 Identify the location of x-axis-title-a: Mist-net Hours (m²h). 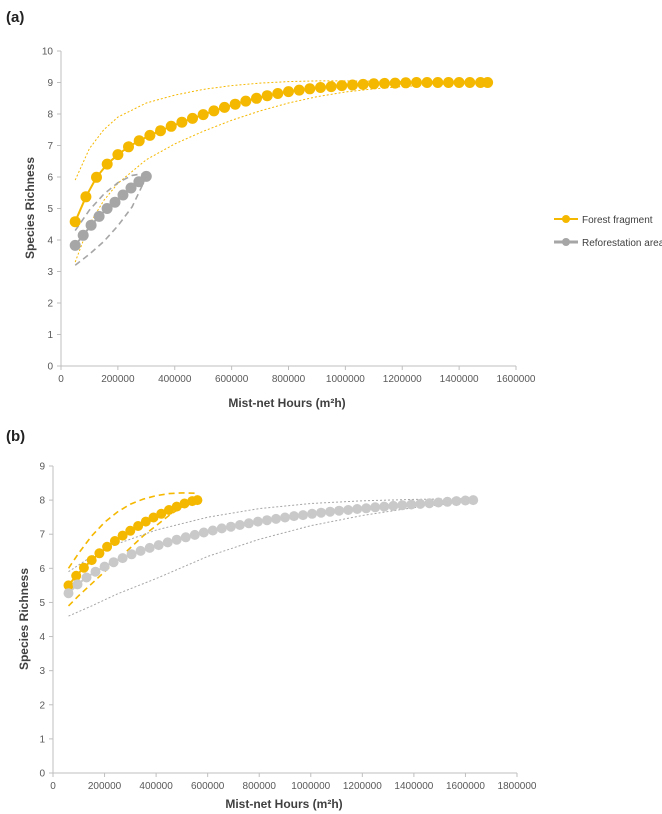
(286, 403).